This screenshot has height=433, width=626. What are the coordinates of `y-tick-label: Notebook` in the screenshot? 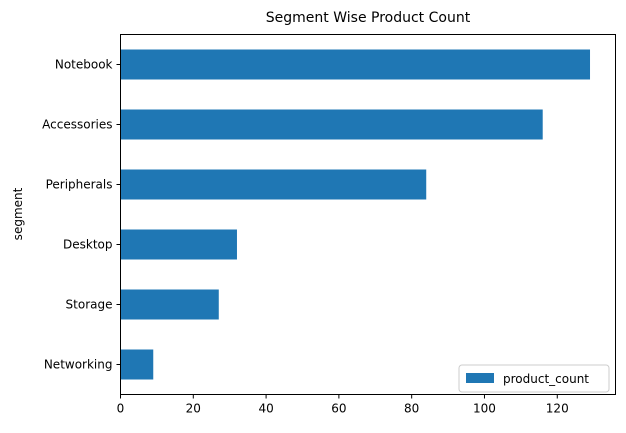 It's located at (84, 65).